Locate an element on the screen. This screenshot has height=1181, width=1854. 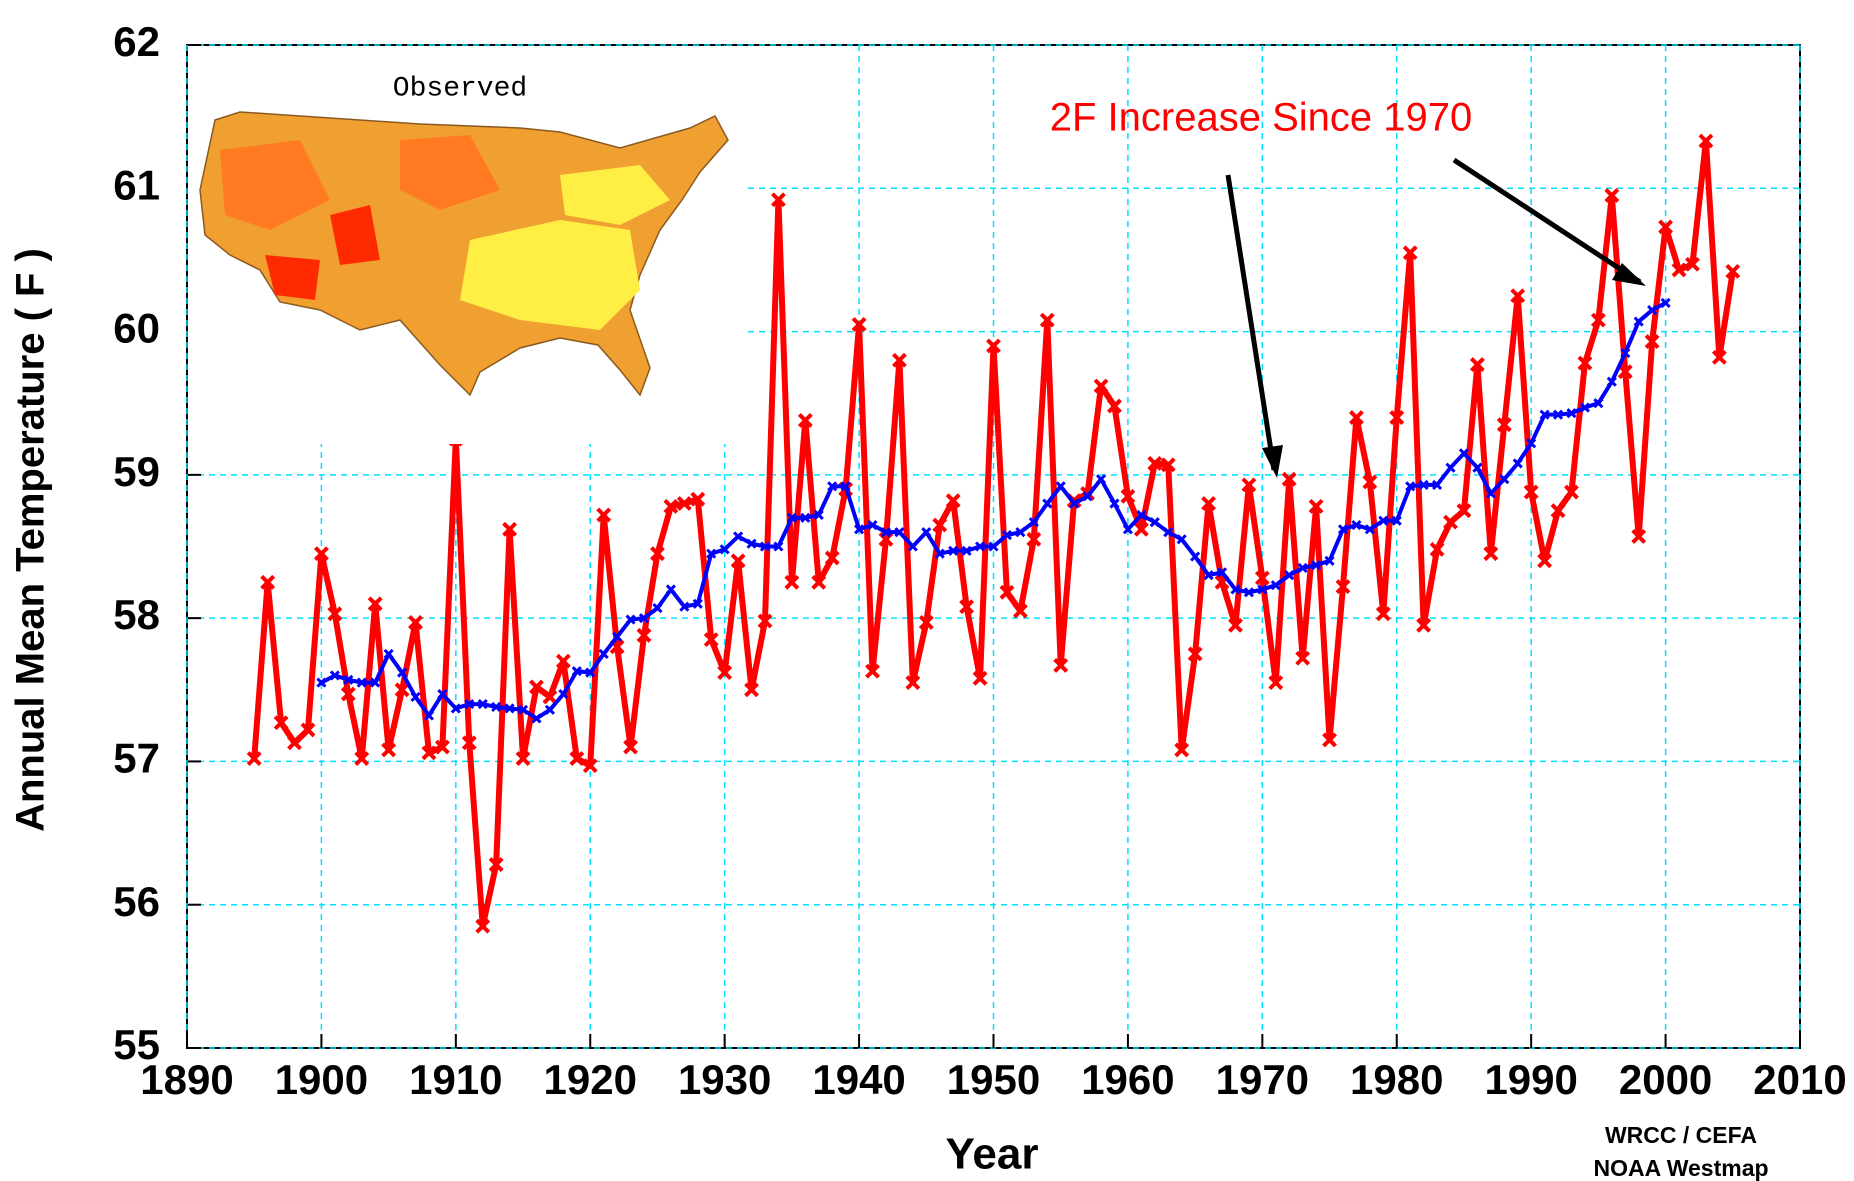
y-tick-label: 56 is located at coordinates (136, 901).